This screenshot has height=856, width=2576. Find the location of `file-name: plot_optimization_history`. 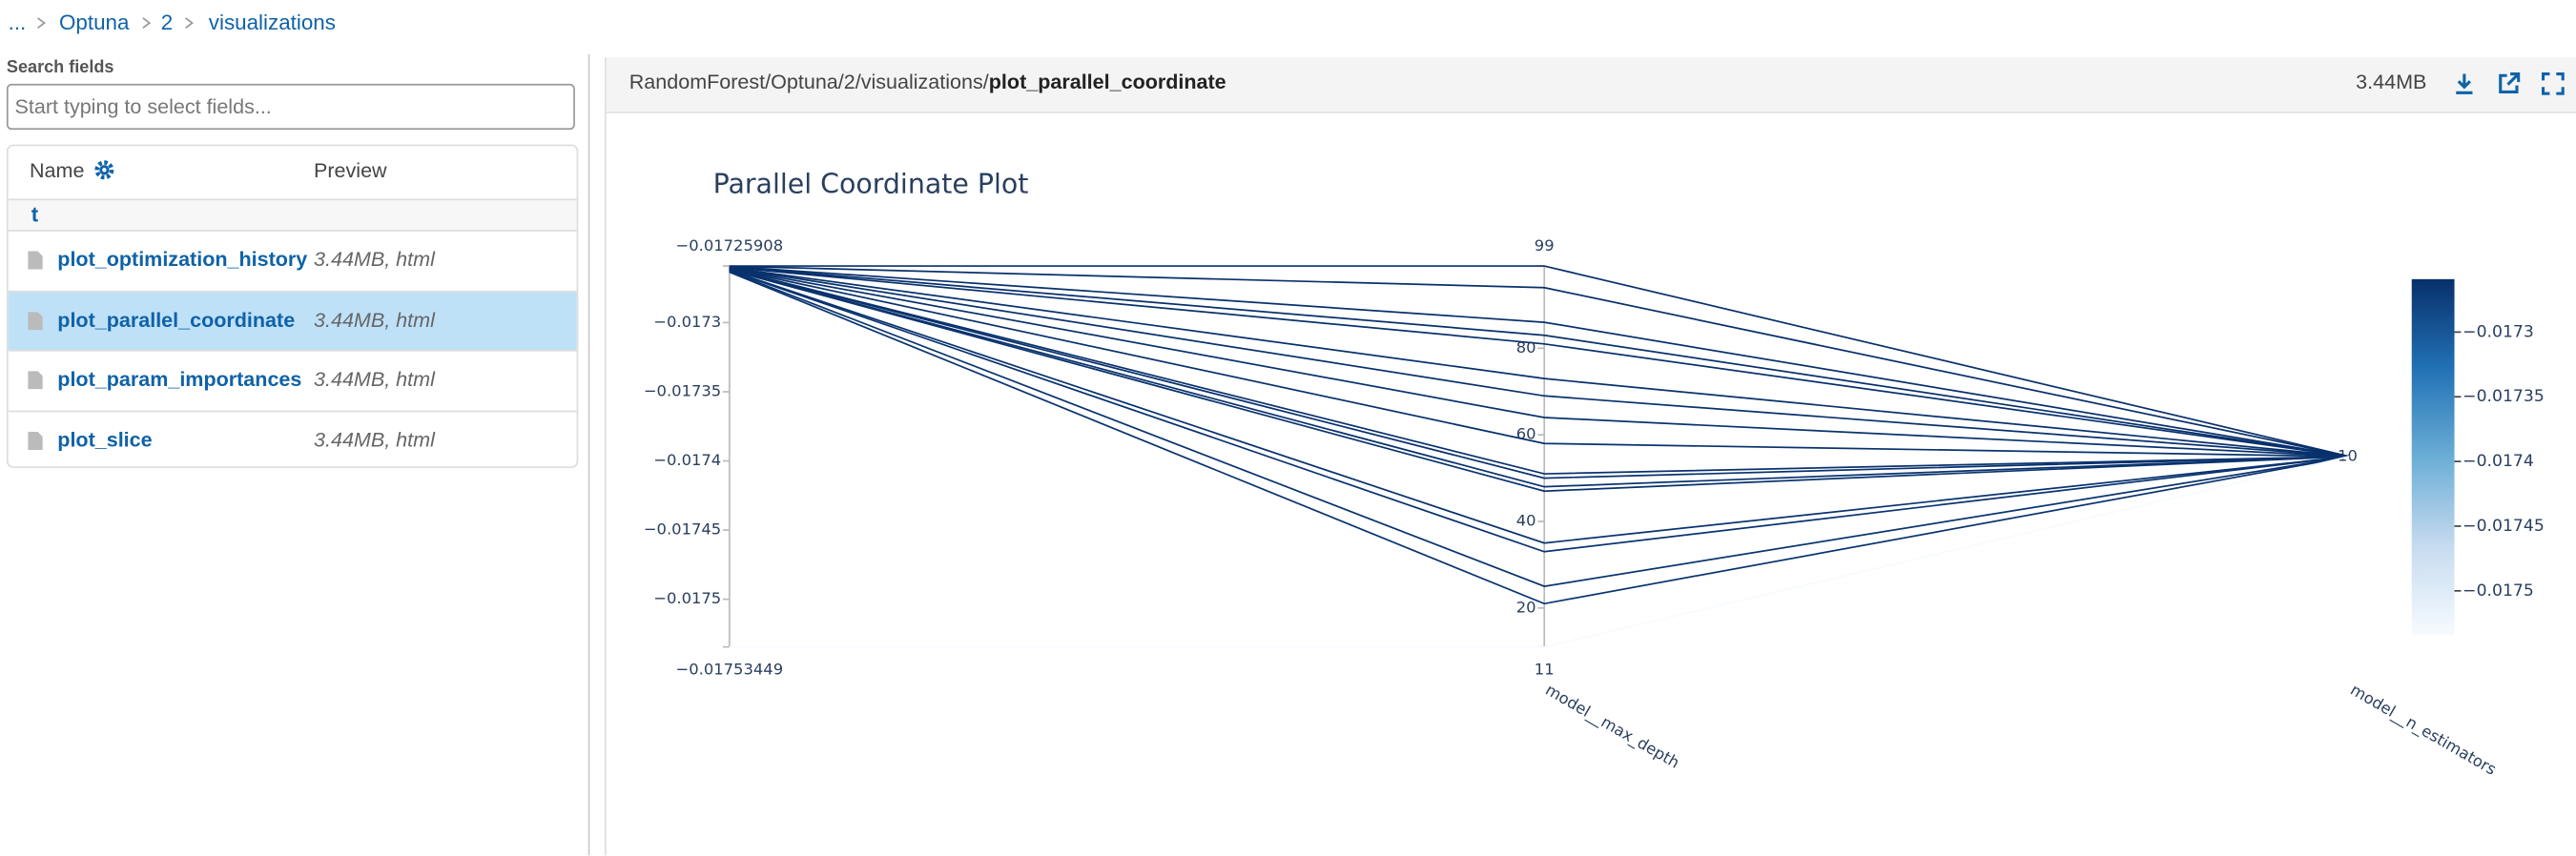

file-name: plot_optimization_history is located at coordinates (182, 260).